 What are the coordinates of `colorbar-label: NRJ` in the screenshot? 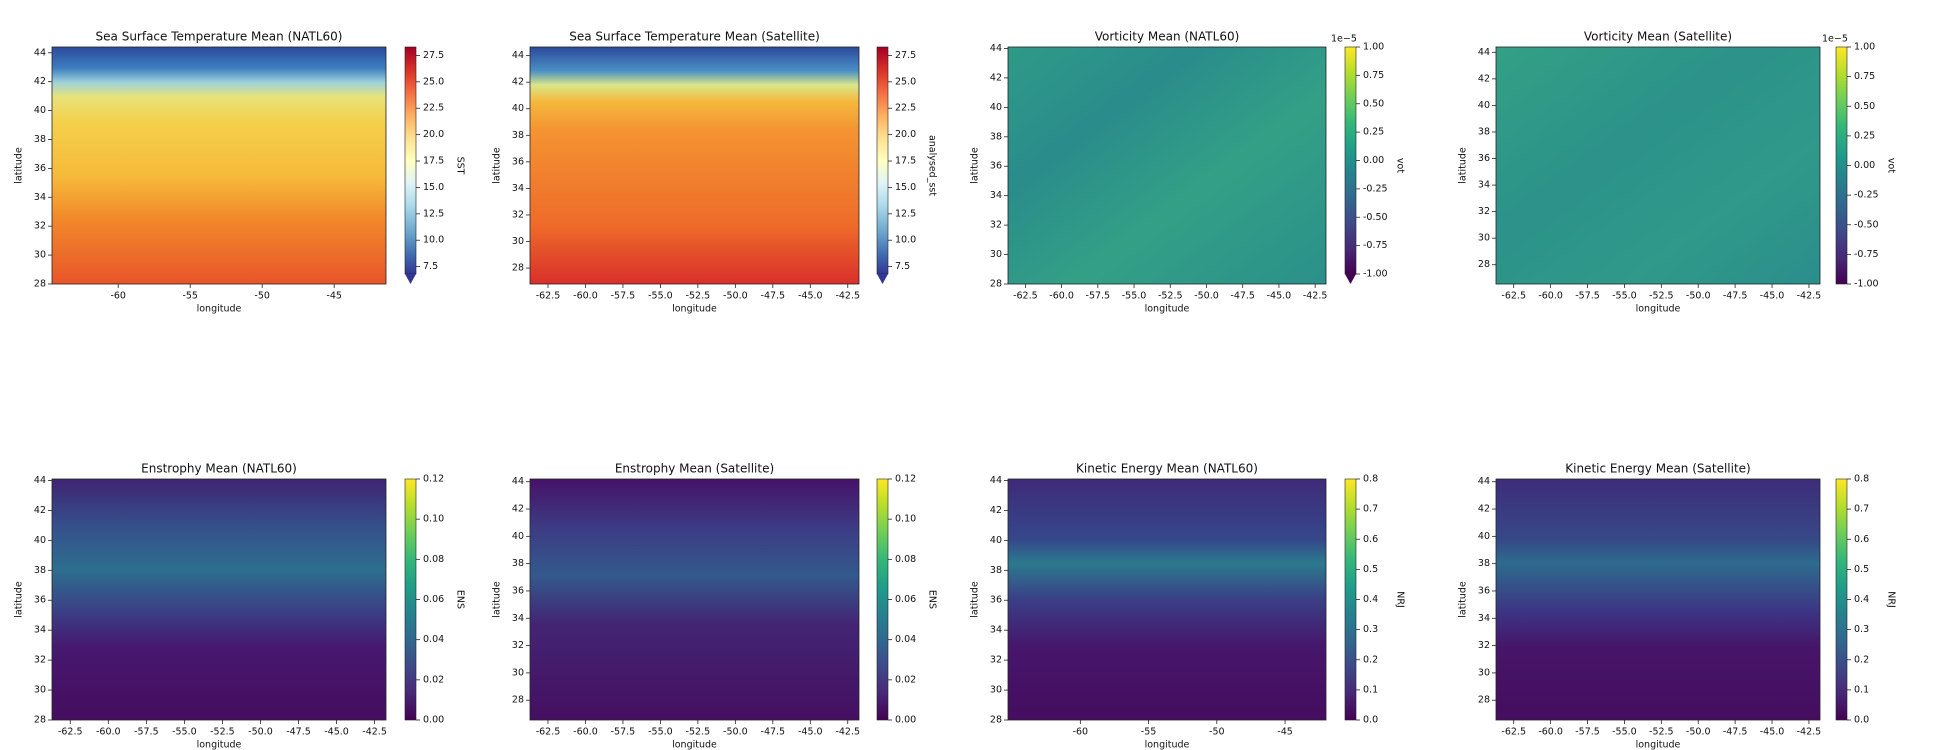 It's located at (1400, 599).